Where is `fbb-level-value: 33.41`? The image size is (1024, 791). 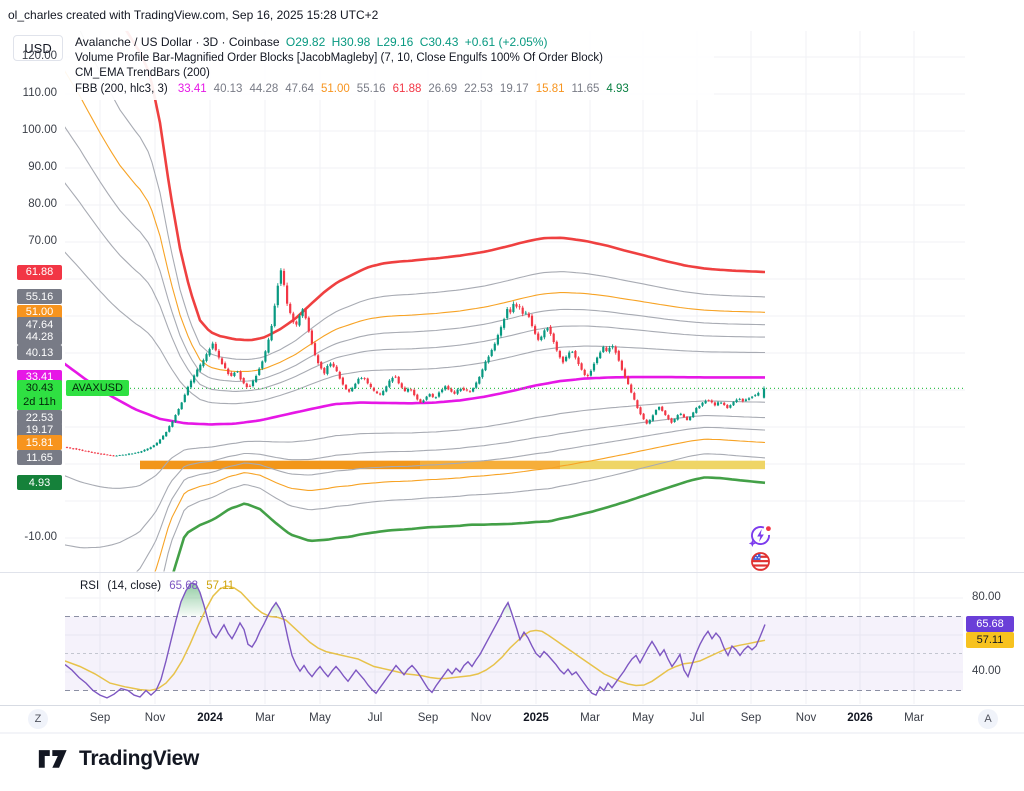
fbb-level-value: 33.41 is located at coordinates (192, 88).